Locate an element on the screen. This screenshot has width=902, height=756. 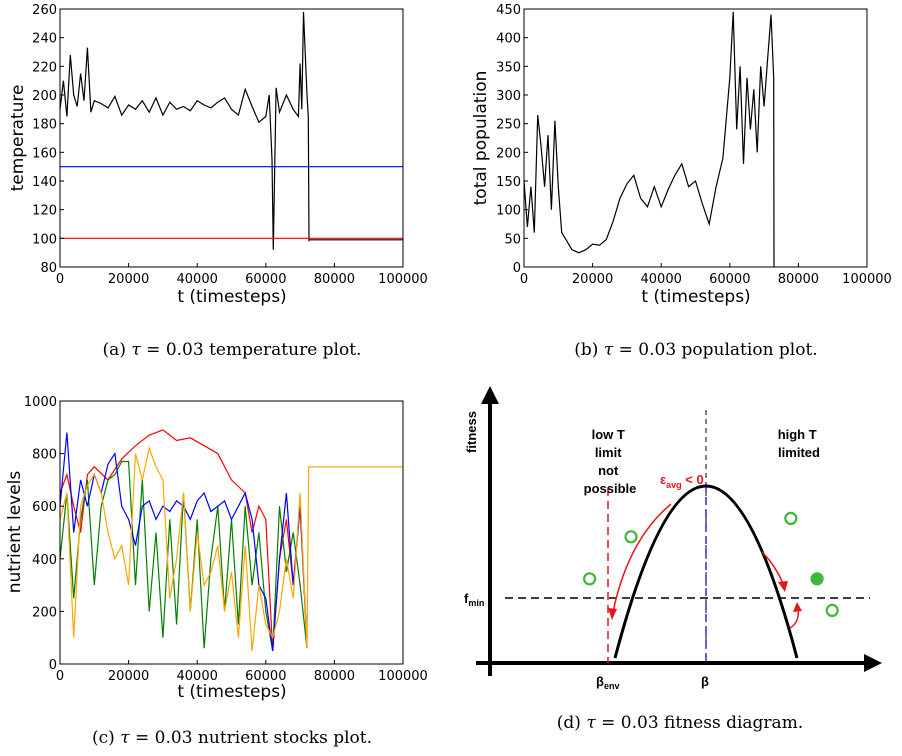
caption-d: (d) τ = 0.03 fitness diagram. is located at coordinates (680, 723).